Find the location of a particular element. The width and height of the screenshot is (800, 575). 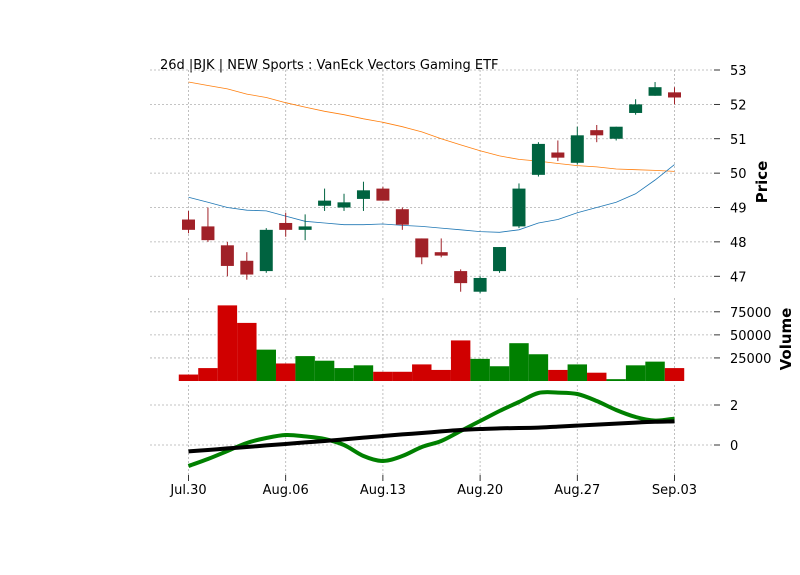

x-tick-label: Jul.30 is located at coordinates (187, 490).